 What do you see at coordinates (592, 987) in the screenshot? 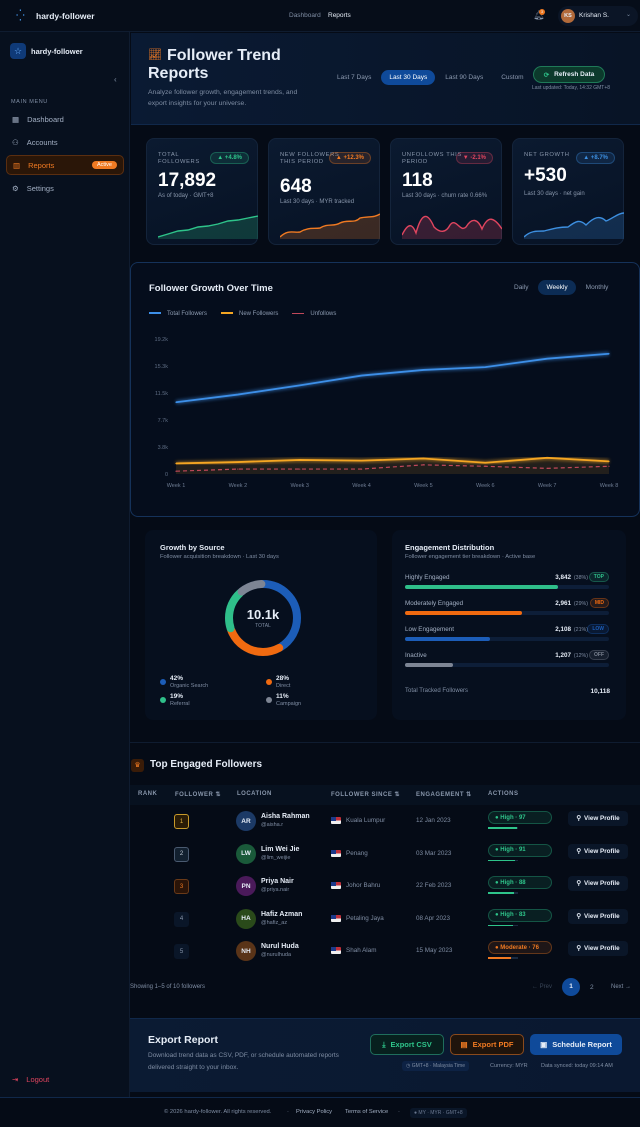
I see `page-2-button: 2` at bounding box center [592, 987].